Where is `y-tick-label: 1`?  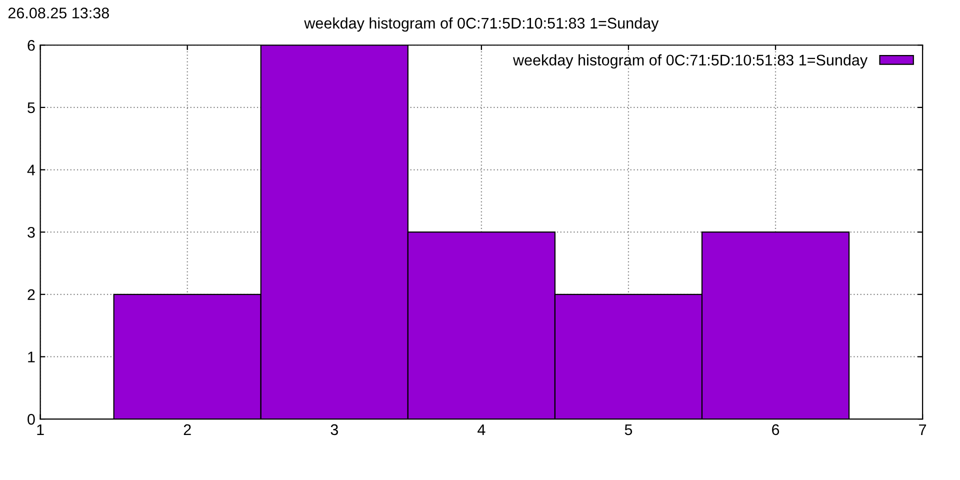 y-tick-label: 1 is located at coordinates (31, 357).